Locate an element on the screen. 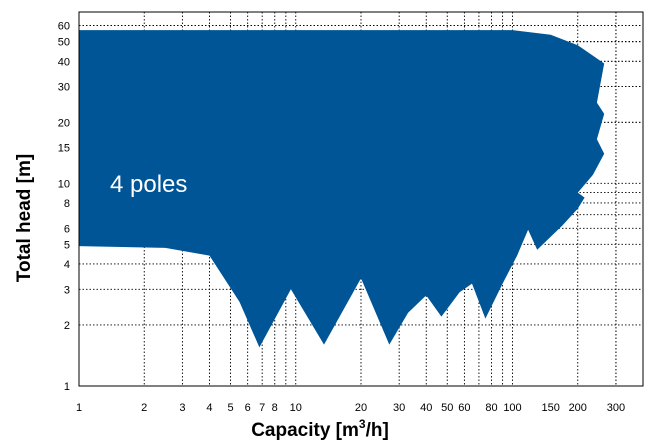 The image size is (649, 441). y-tick-label: 3 is located at coordinates (67, 290).